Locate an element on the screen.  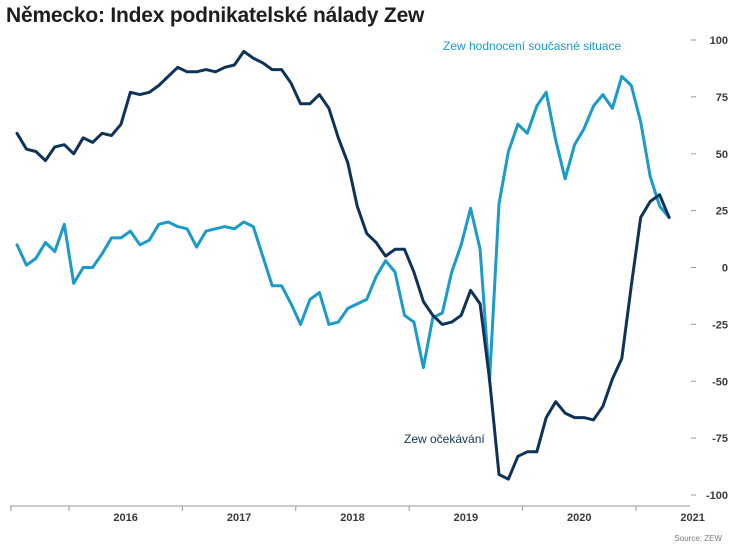
x-tick-label-2017: 2017 is located at coordinates (239, 518).